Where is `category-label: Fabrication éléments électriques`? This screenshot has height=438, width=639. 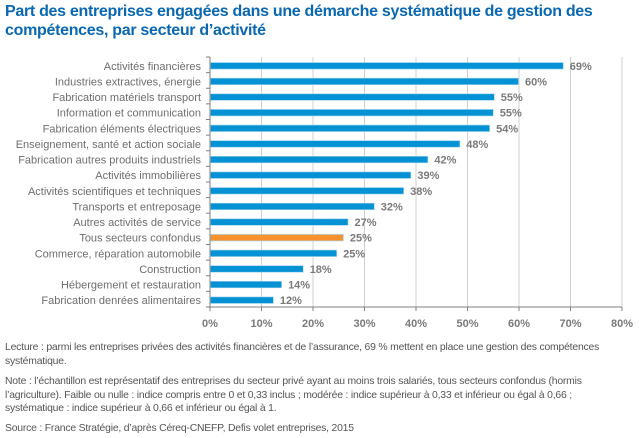
category-label: Fabrication éléments électriques is located at coordinates (122, 129).